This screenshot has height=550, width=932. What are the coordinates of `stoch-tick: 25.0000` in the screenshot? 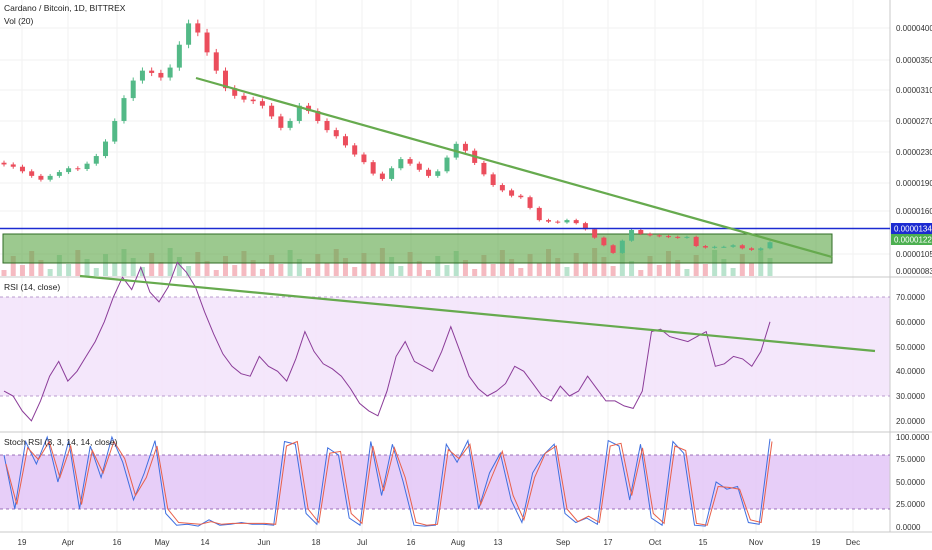 It's located at (910, 504).